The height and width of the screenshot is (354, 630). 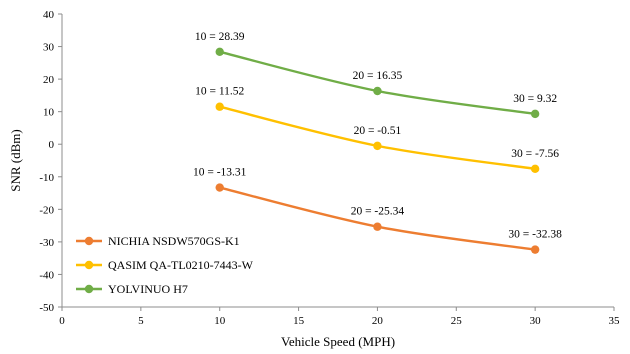 I want to click on legend-entry: QASIM QA-TL0210-7443-W, so click(x=181, y=265).